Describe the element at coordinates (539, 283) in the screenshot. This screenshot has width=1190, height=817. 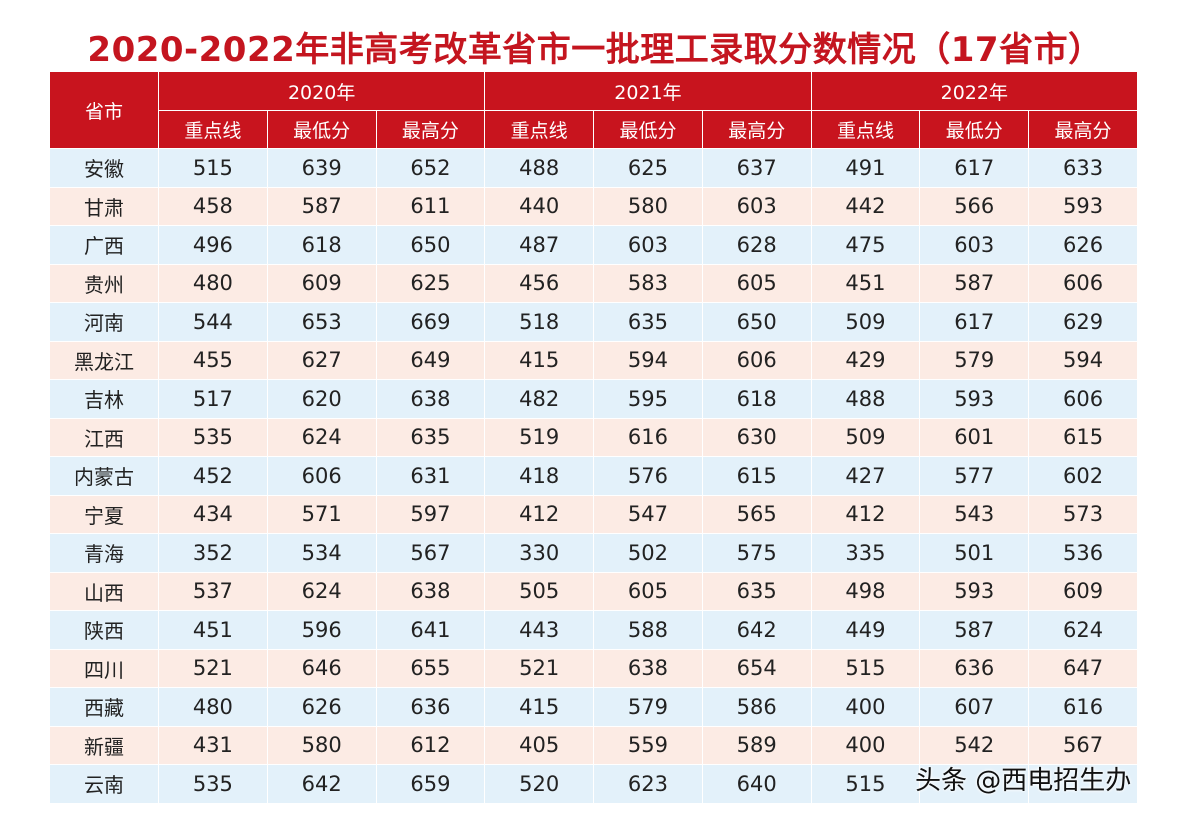
I see `score-cell: 456` at that location.